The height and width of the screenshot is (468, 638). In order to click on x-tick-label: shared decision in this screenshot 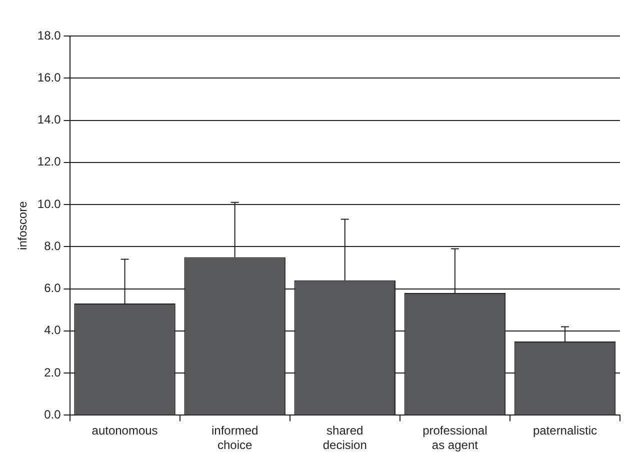, I will do `click(344, 438)`.